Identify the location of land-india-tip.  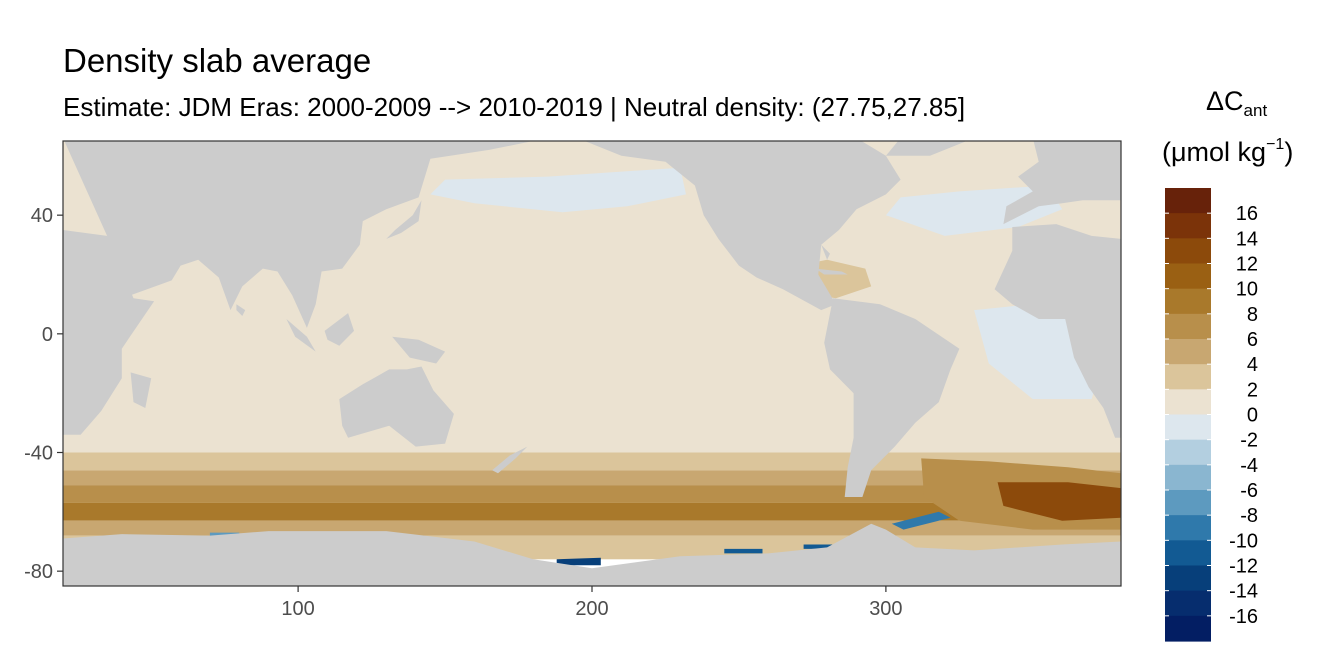
(241, 310).